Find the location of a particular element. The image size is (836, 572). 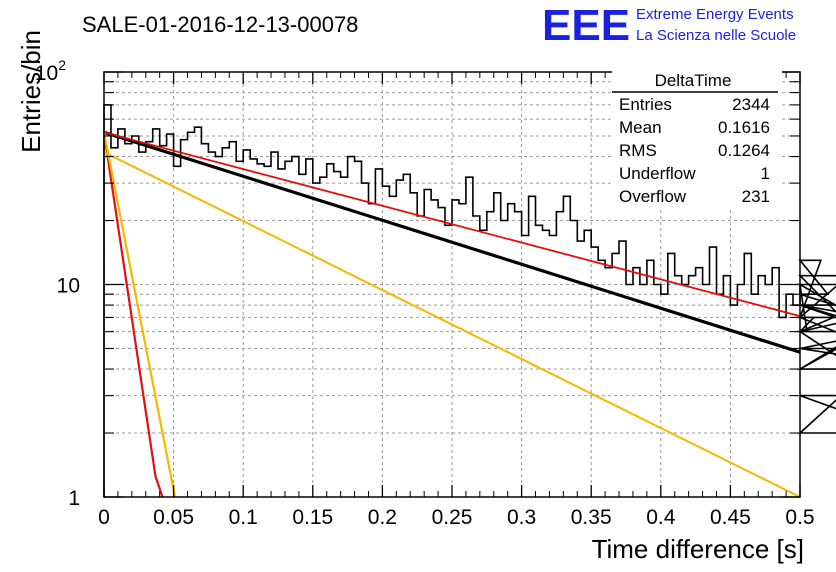

eee-logo-line1: Extreme Energy Events is located at coordinates (715, 14).